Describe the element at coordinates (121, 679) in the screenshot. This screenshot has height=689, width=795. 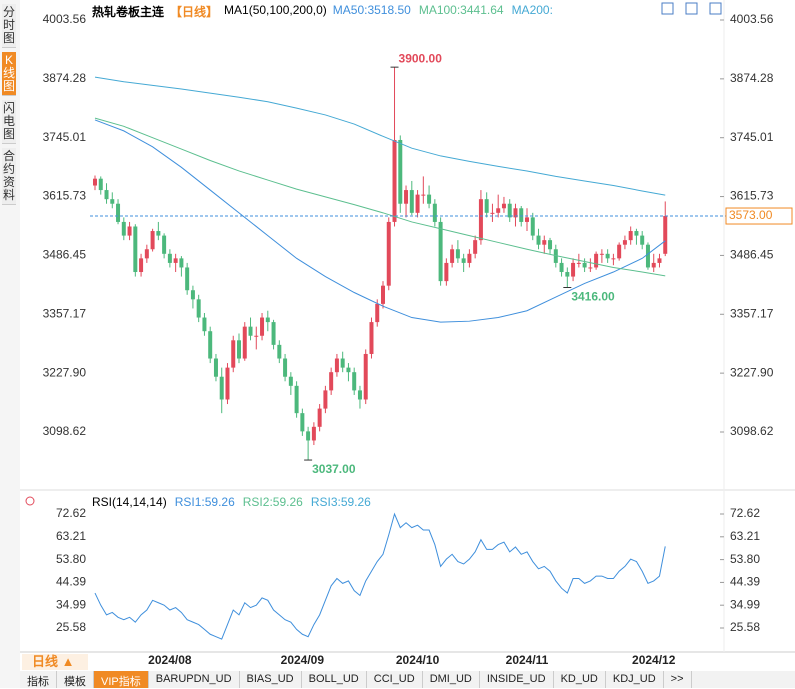
I see `tab: VIP指标` at that location.